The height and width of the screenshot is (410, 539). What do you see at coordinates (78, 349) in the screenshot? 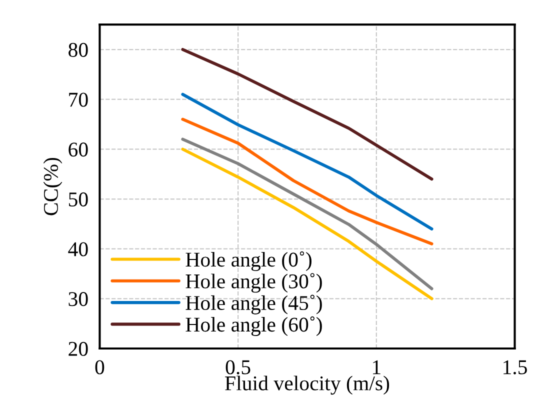
I see `y-tick-label: 20` at bounding box center [78, 349].